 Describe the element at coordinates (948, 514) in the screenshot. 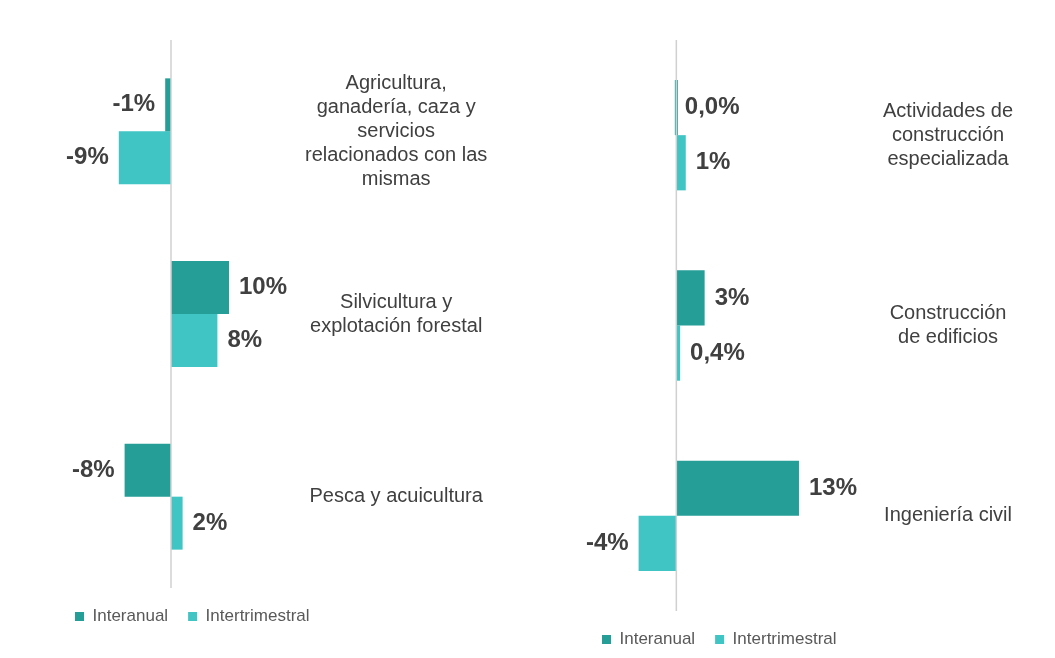

I see `y-tick-label: Ingeniería civil` at that location.